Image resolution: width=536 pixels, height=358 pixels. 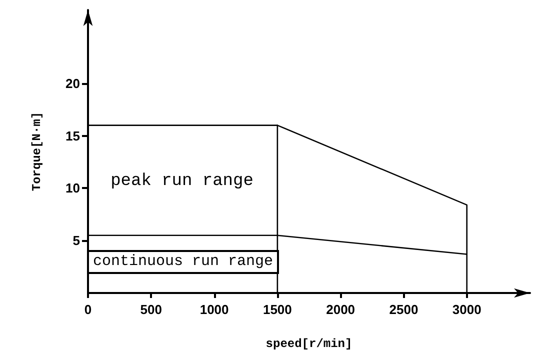 I want to click on annotation: peak run range, so click(x=182, y=181).